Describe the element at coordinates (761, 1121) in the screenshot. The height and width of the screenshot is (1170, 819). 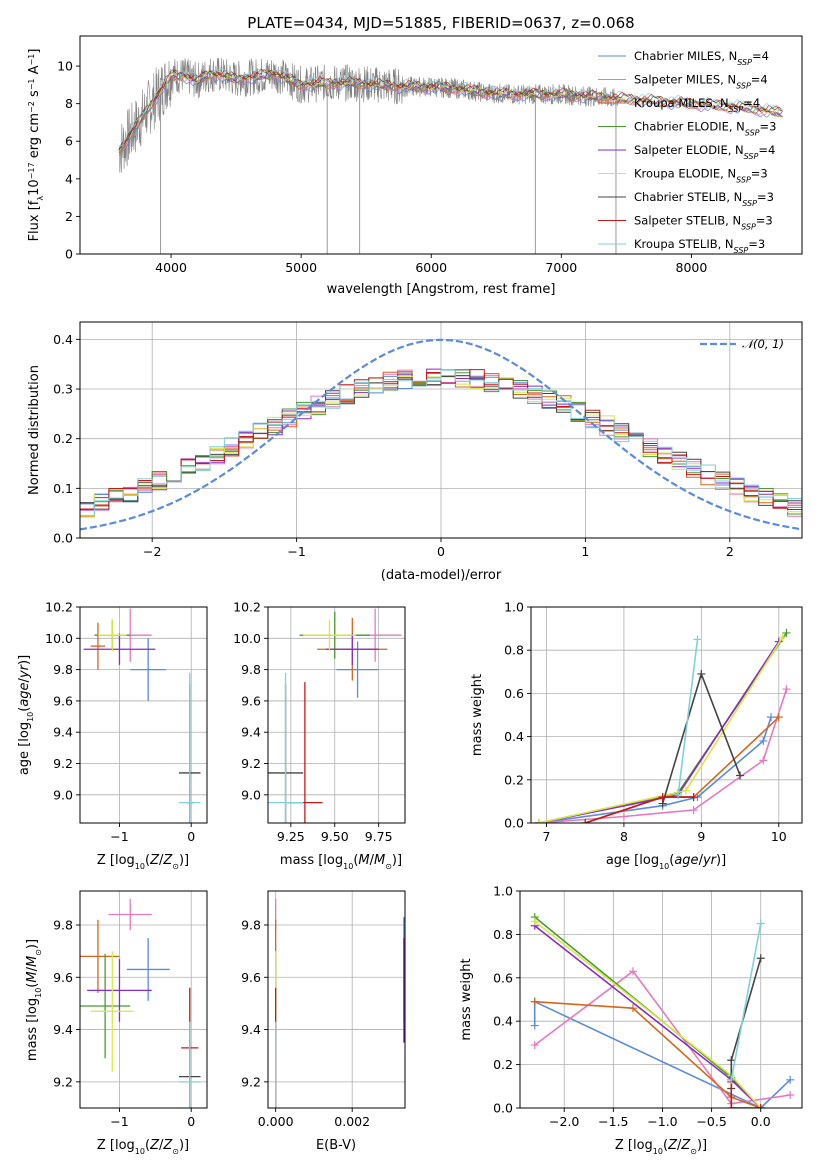
I see `x-tick-label: 0.0` at that location.